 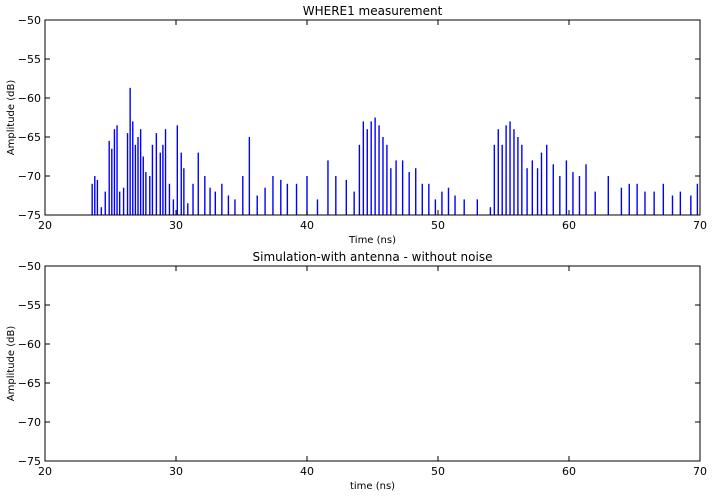 I want to click on x-axis-label: time (ns), so click(x=372, y=486).